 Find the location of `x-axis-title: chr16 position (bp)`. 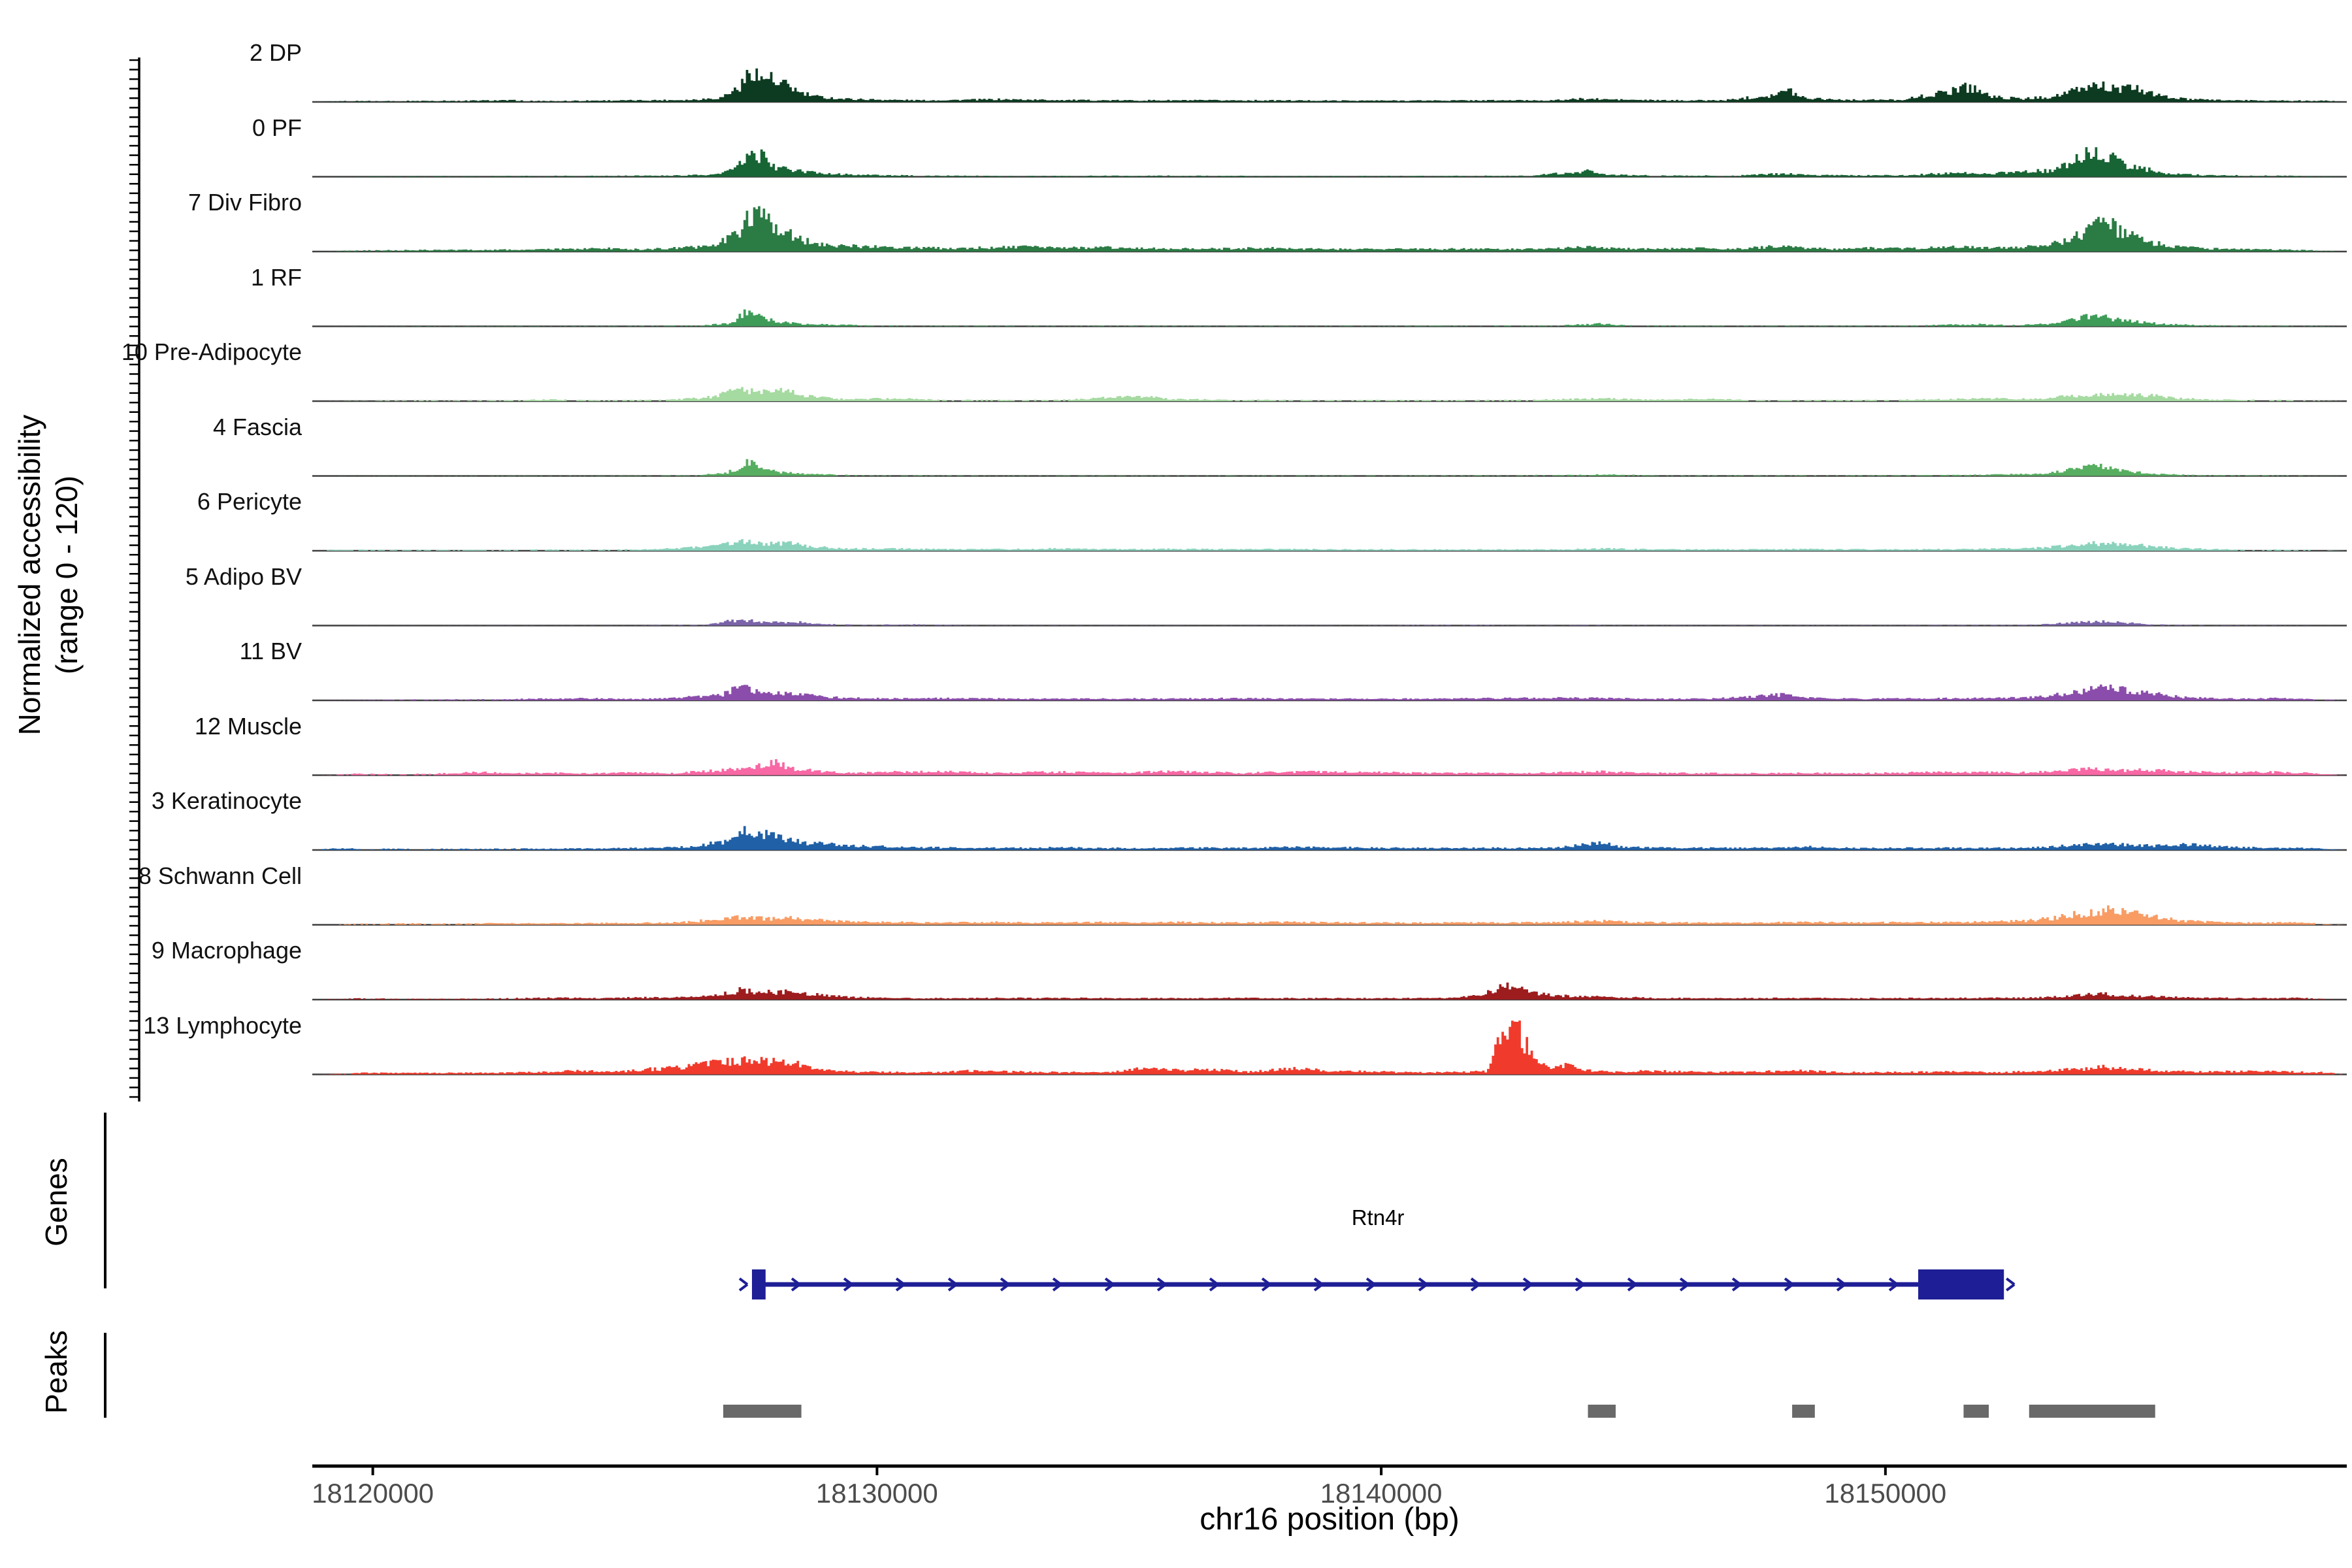

x-axis-title: chr16 position (bp) is located at coordinates (1330, 1519).